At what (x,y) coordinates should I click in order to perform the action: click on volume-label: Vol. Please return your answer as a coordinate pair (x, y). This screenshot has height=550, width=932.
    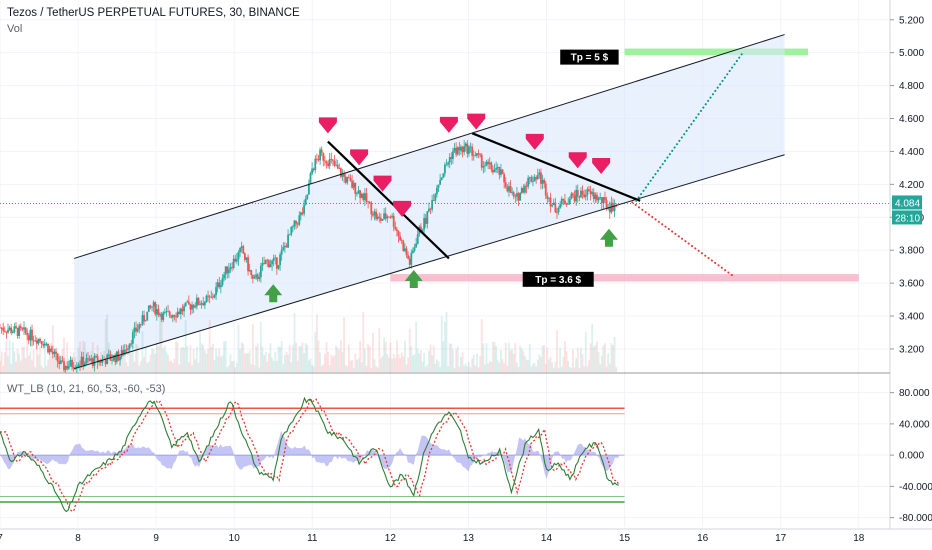
    Looking at the image, I should click on (15, 29).